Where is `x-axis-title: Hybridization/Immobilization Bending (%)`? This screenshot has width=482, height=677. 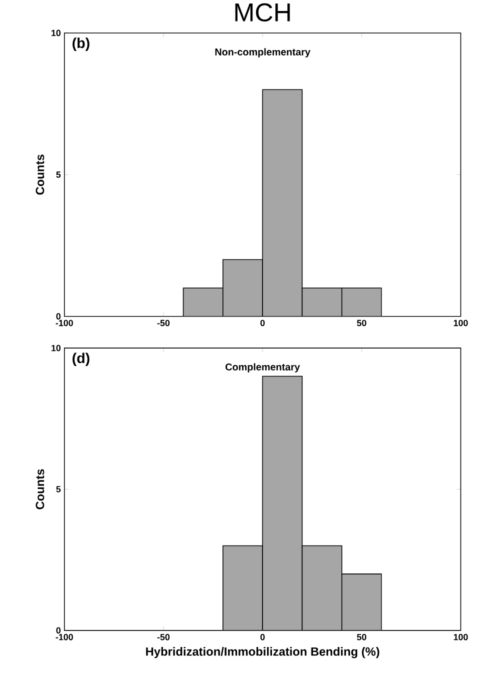
x-axis-title: Hybridization/Immobilization Bending (%) is located at coordinates (263, 652).